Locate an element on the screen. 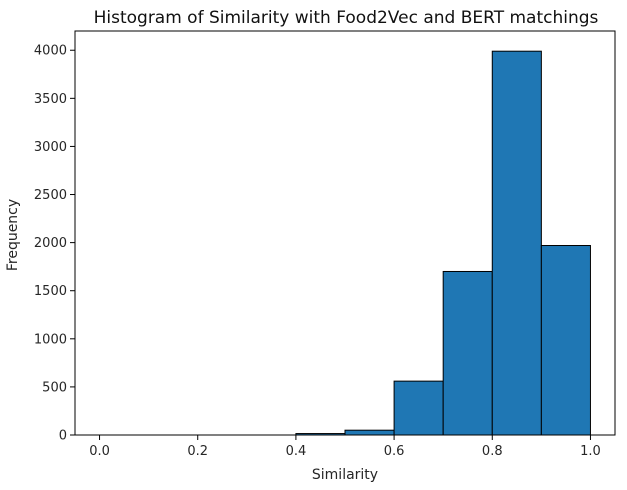 This screenshot has height=490, width=627. y-tick-label: 0 is located at coordinates (63, 436).